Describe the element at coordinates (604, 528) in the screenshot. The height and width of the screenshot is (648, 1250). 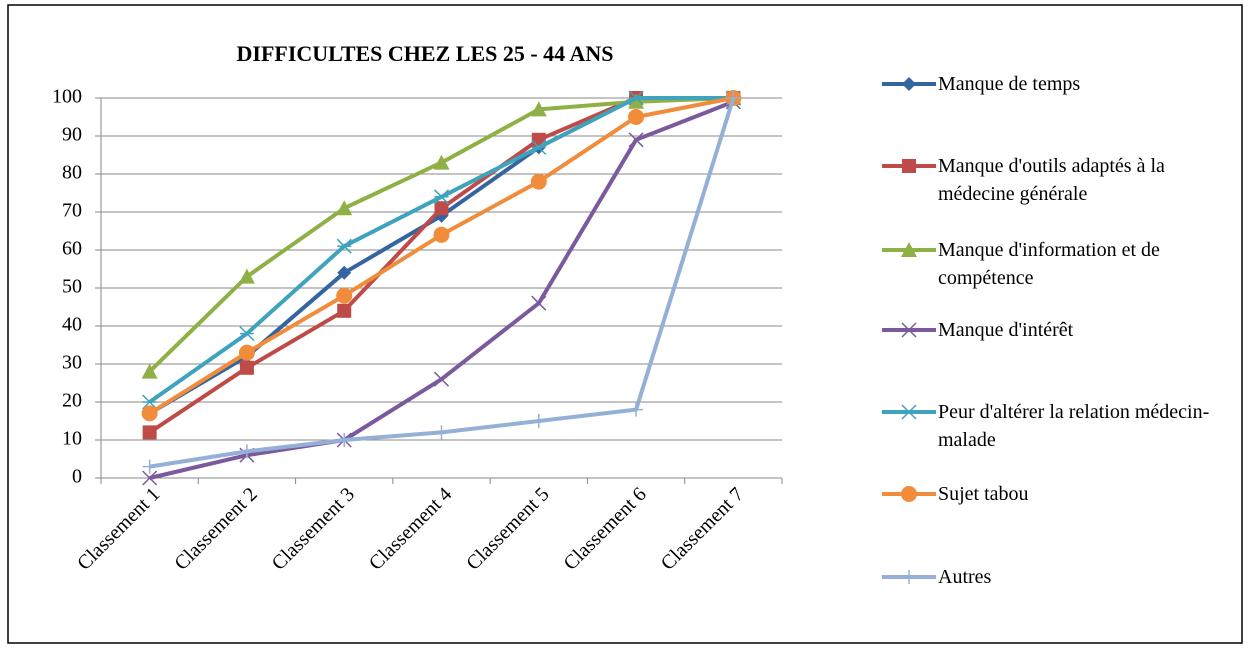
I see `x-tick-label: Classement 6` at that location.